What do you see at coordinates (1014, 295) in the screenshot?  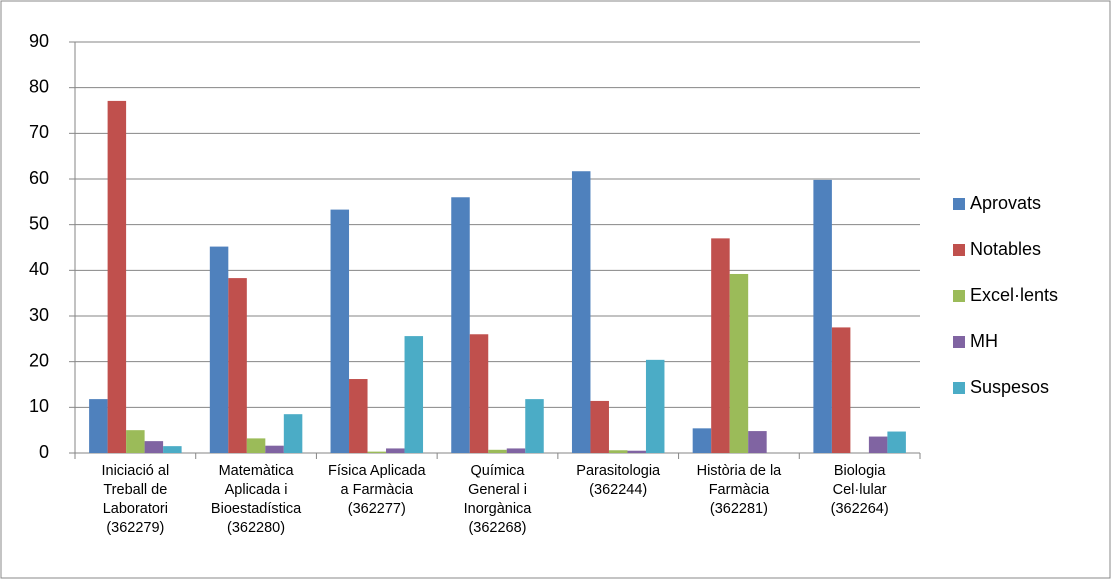 I see `legend-label: Excel·lents` at bounding box center [1014, 295].